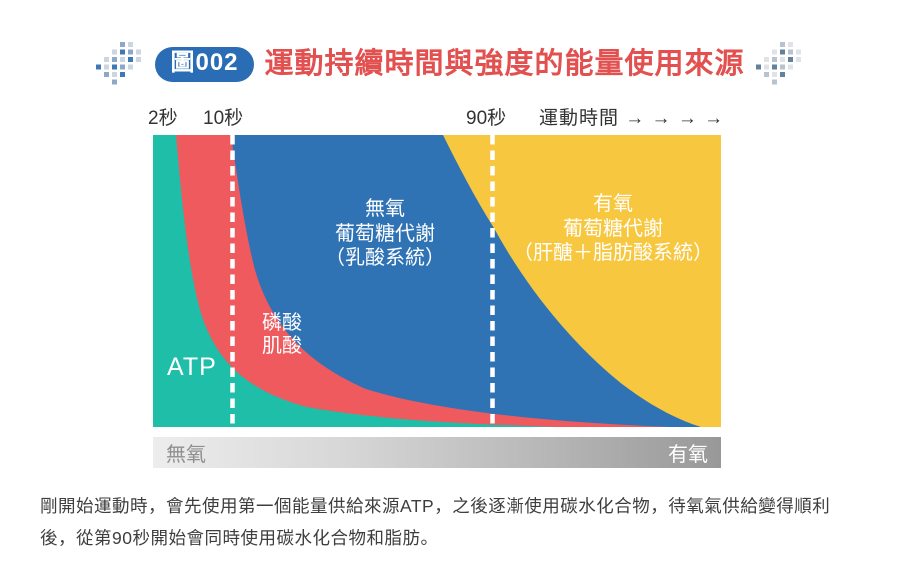 This screenshot has width=900, height=587. Describe the element at coordinates (385, 209) in the screenshot. I see `label-anaerobic-line1: 無氧` at that location.